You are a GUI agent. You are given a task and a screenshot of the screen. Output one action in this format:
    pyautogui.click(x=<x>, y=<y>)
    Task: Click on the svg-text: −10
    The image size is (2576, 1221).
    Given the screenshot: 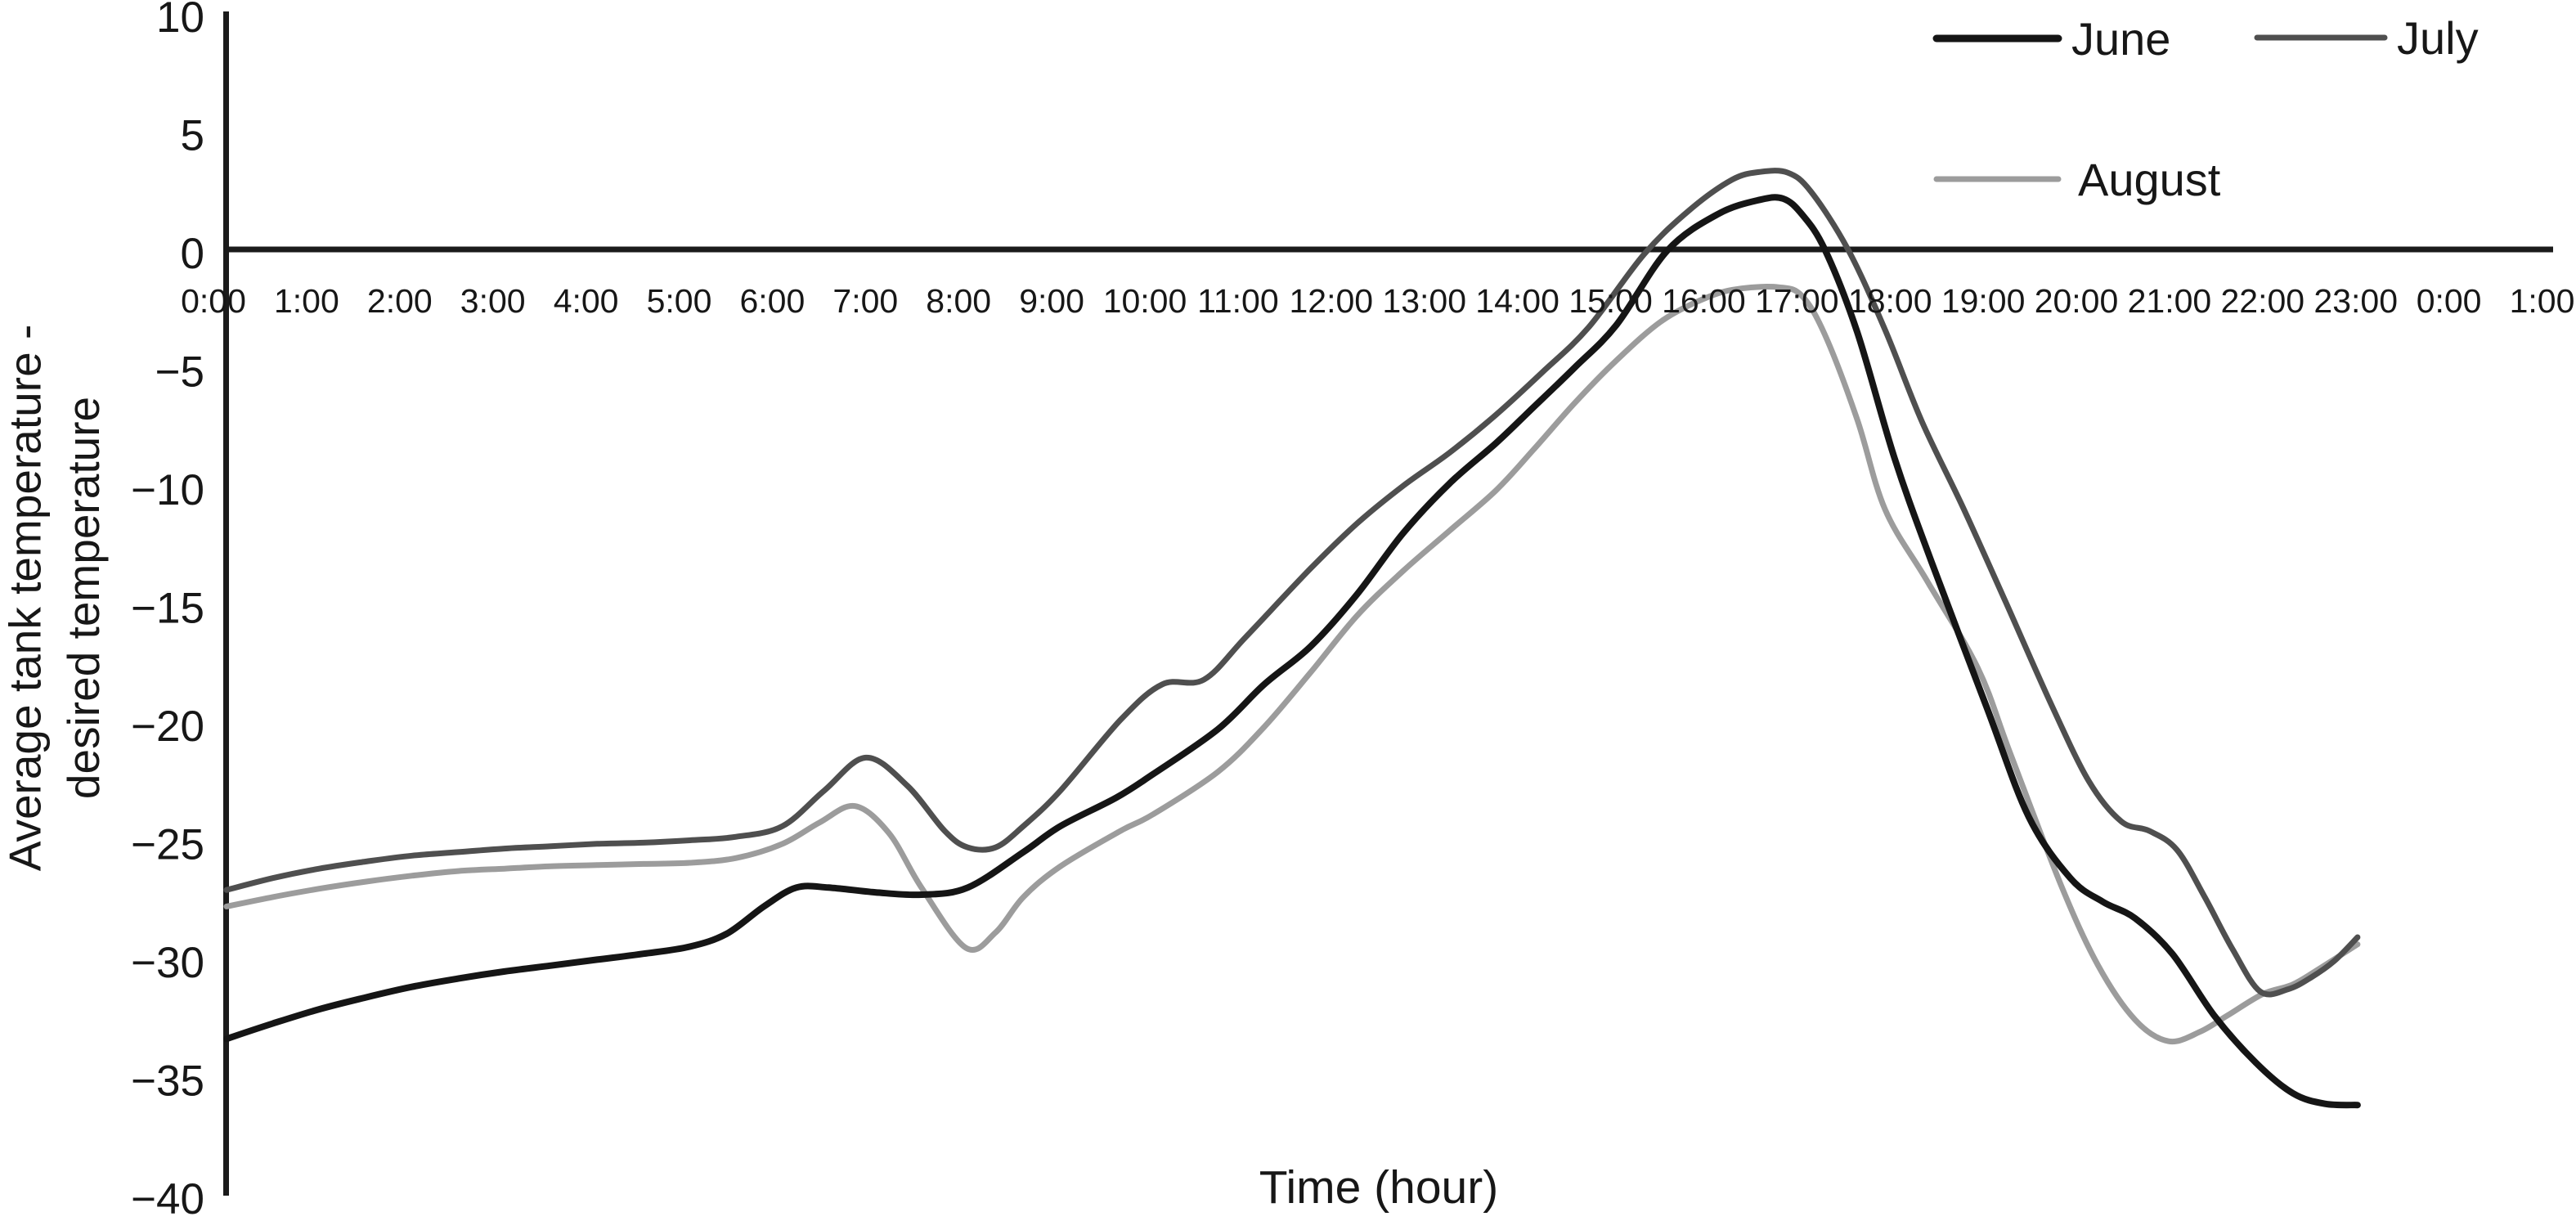 What is the action you would take?
    pyautogui.click(x=167, y=490)
    